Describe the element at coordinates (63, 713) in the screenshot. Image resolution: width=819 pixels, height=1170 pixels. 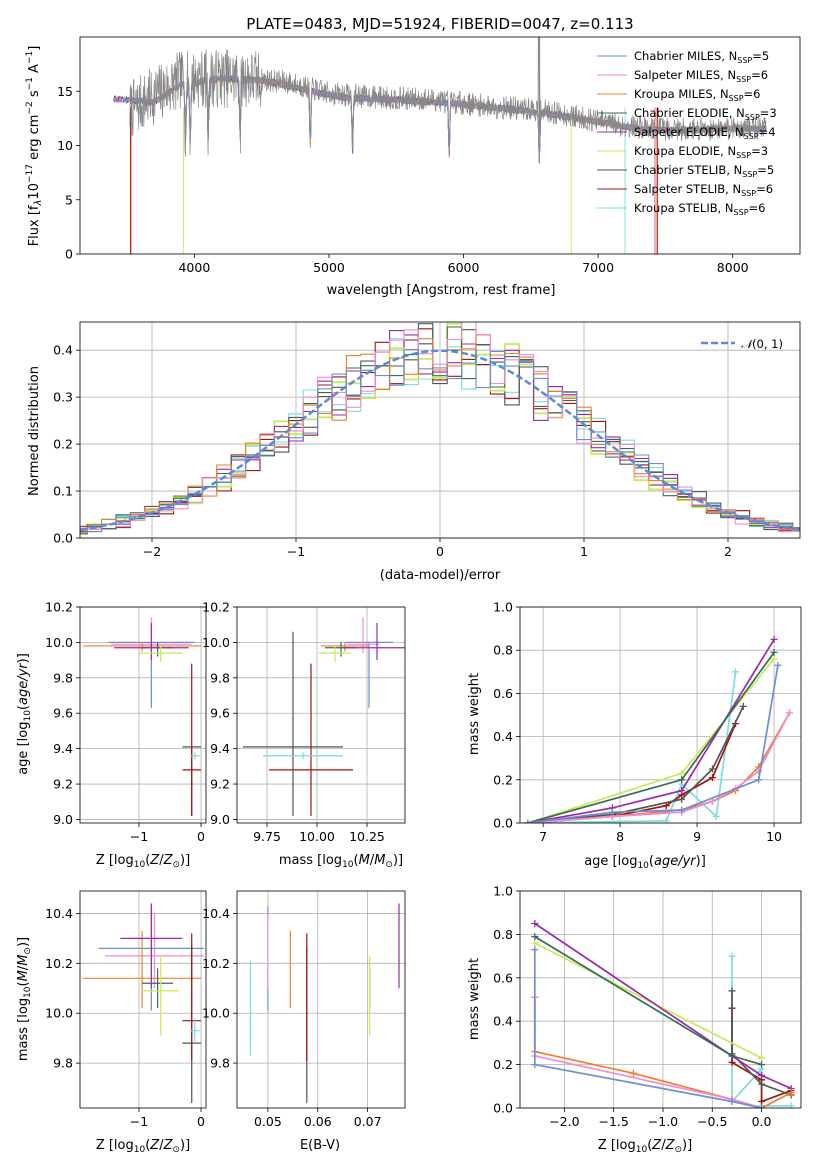
I see `y-tick-label: 9.6` at that location.